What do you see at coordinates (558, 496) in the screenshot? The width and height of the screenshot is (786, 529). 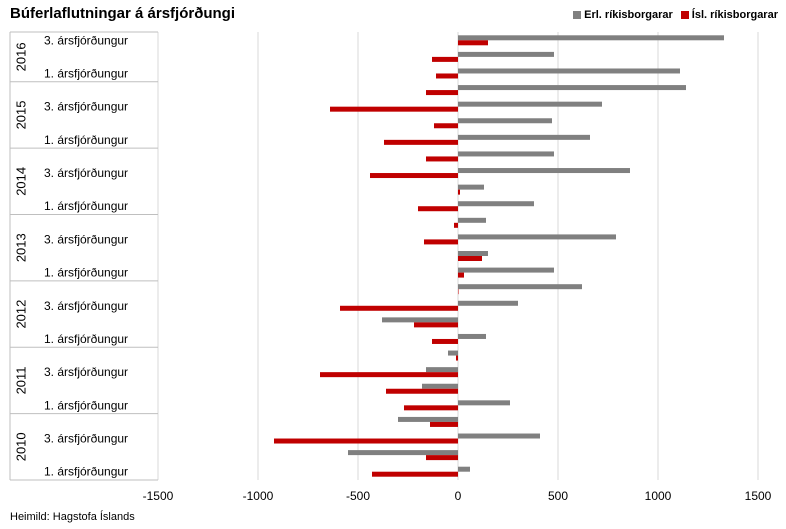 I see `x-tick-label-4: 500` at bounding box center [558, 496].